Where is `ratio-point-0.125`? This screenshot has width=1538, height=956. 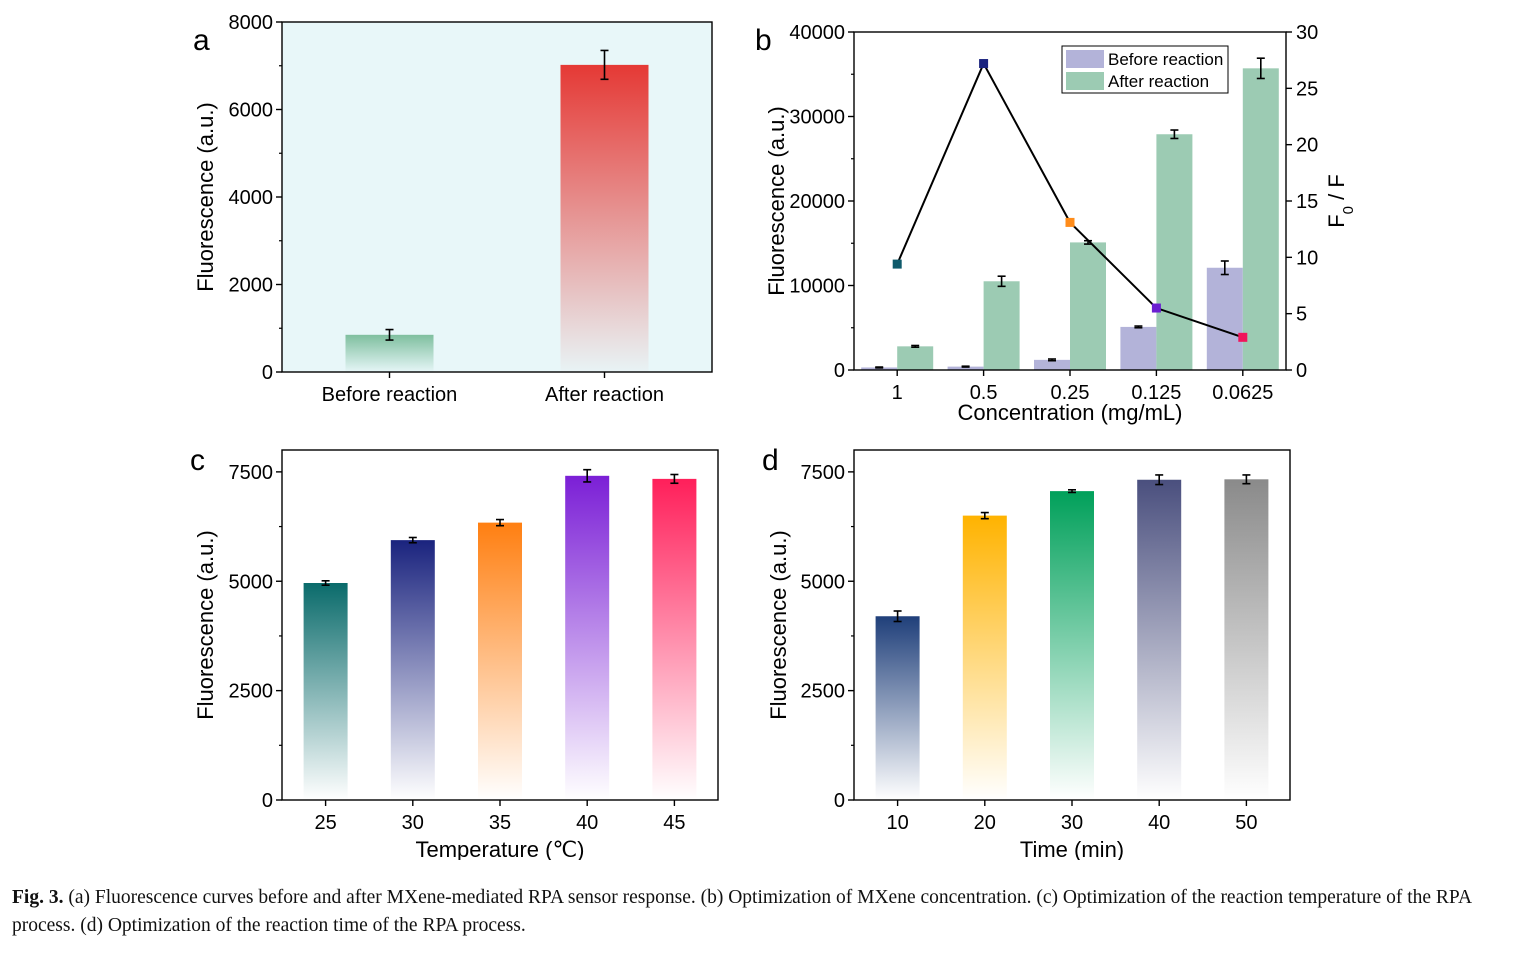 ratio-point-0.125 is located at coordinates (1156, 308).